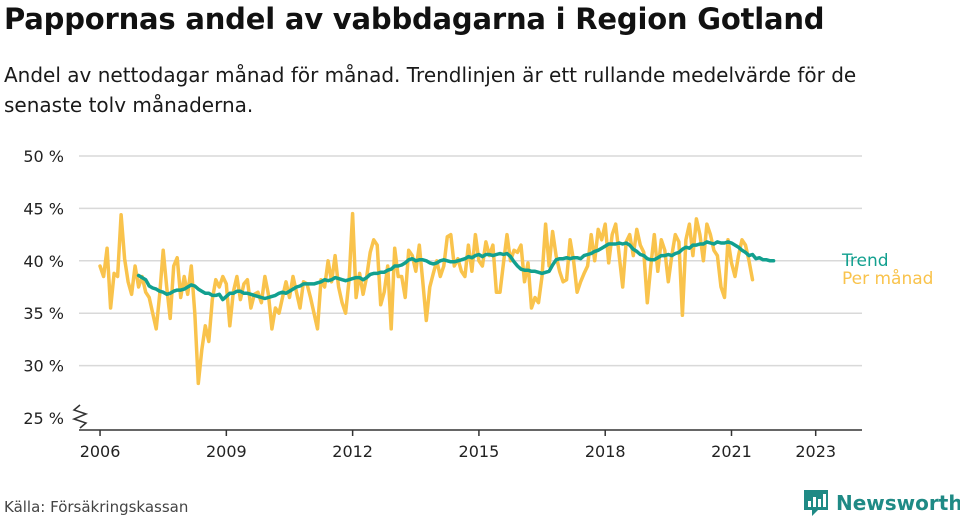  What do you see at coordinates (43, 418) in the screenshot?
I see `y-tick-label: 25 %` at bounding box center [43, 418].